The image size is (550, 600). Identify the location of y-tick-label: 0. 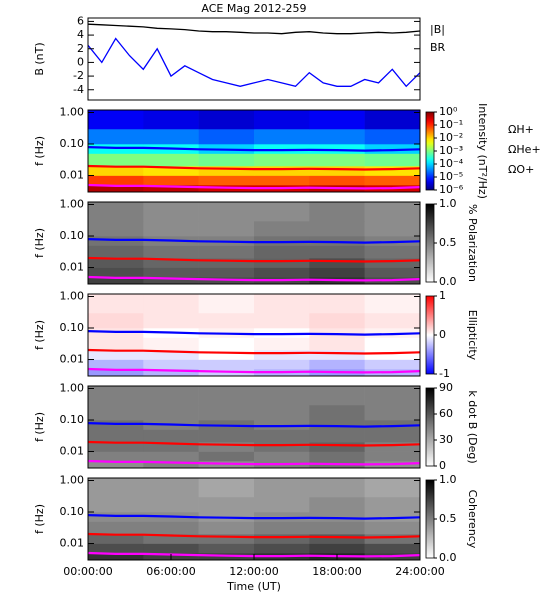
(80, 61).